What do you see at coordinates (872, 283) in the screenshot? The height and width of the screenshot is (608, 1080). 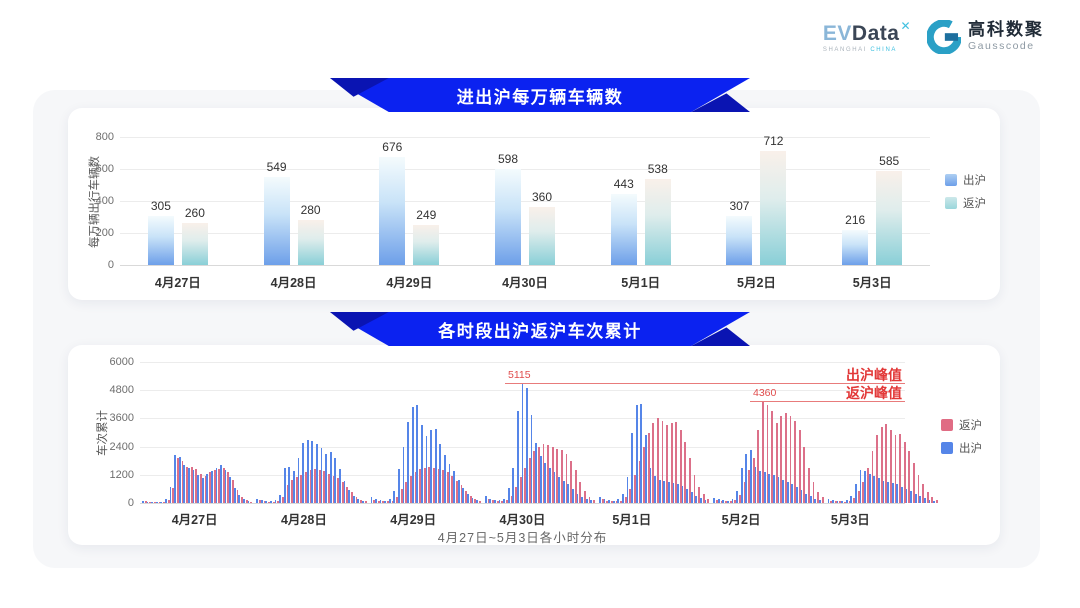 I see `x-axis-day-label: 5月3日` at bounding box center [872, 283].